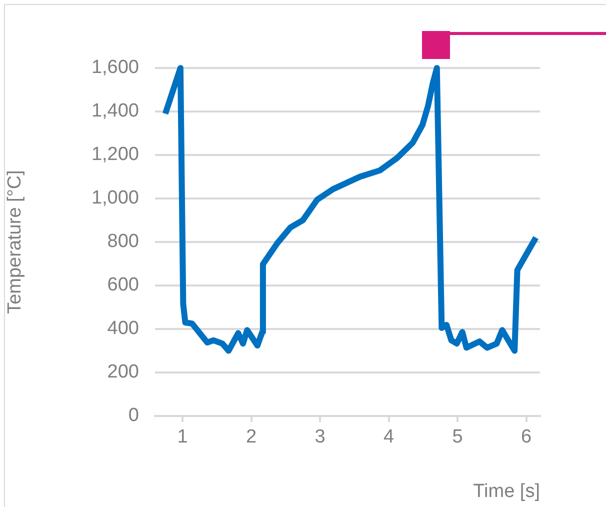  I want to click on y-tick-label: 200, so click(123, 372).